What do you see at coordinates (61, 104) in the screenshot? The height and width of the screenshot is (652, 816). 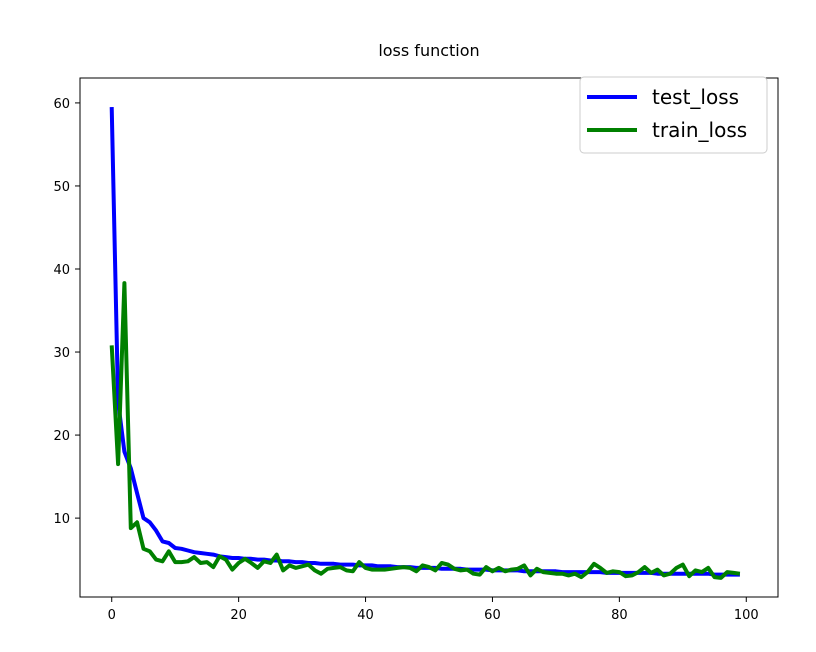 I see `y-tick-label: 60` at bounding box center [61, 104].